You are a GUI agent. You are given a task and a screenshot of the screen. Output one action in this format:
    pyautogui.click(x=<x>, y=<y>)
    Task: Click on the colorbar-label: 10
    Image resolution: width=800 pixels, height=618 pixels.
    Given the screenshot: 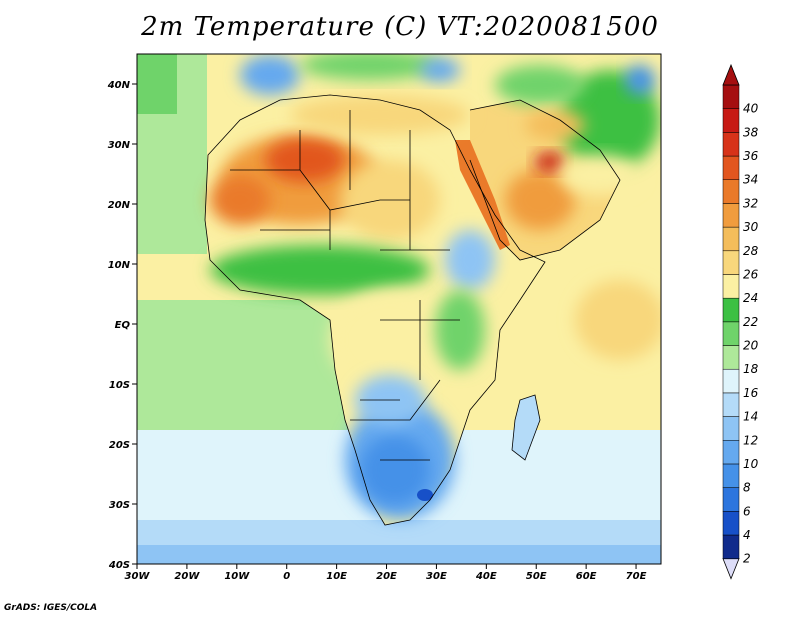 What is the action you would take?
    pyautogui.click(x=751, y=464)
    